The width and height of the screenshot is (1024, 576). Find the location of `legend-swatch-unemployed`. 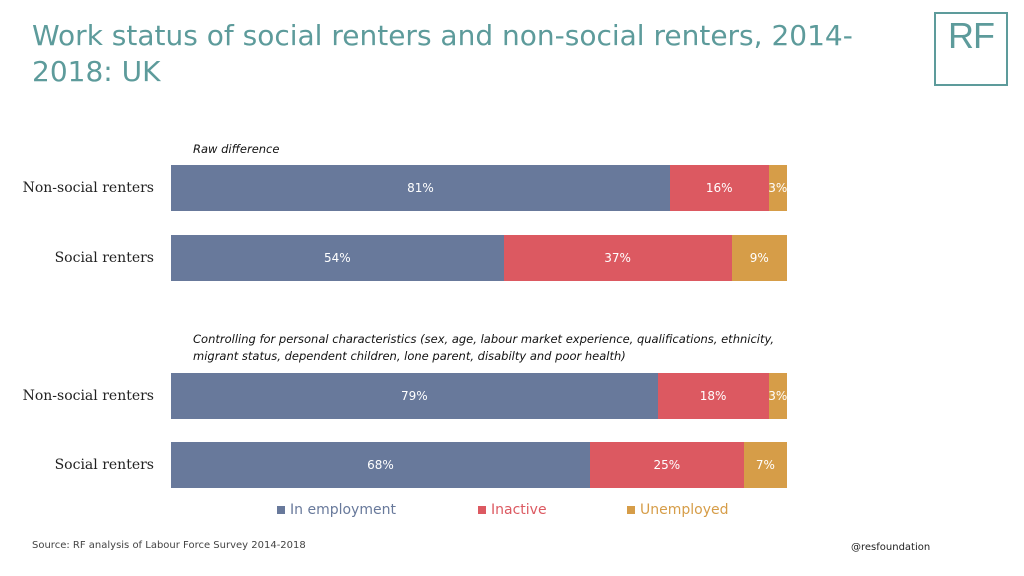

legend-swatch-unemployed is located at coordinates (631, 510).